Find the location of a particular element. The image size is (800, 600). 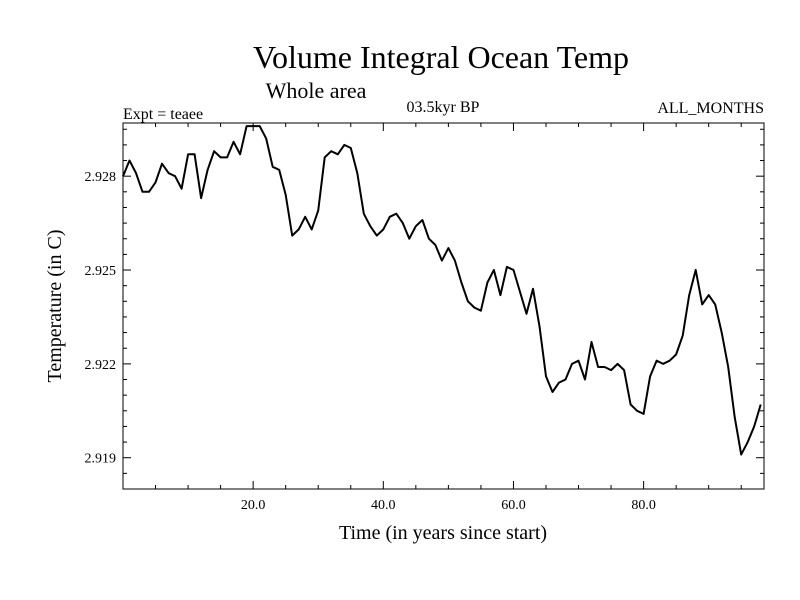

x-tick-label: 80.0 is located at coordinates (643, 505).